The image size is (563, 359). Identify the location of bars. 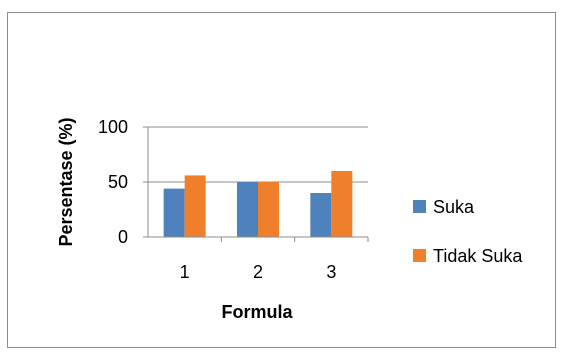
(258, 204).